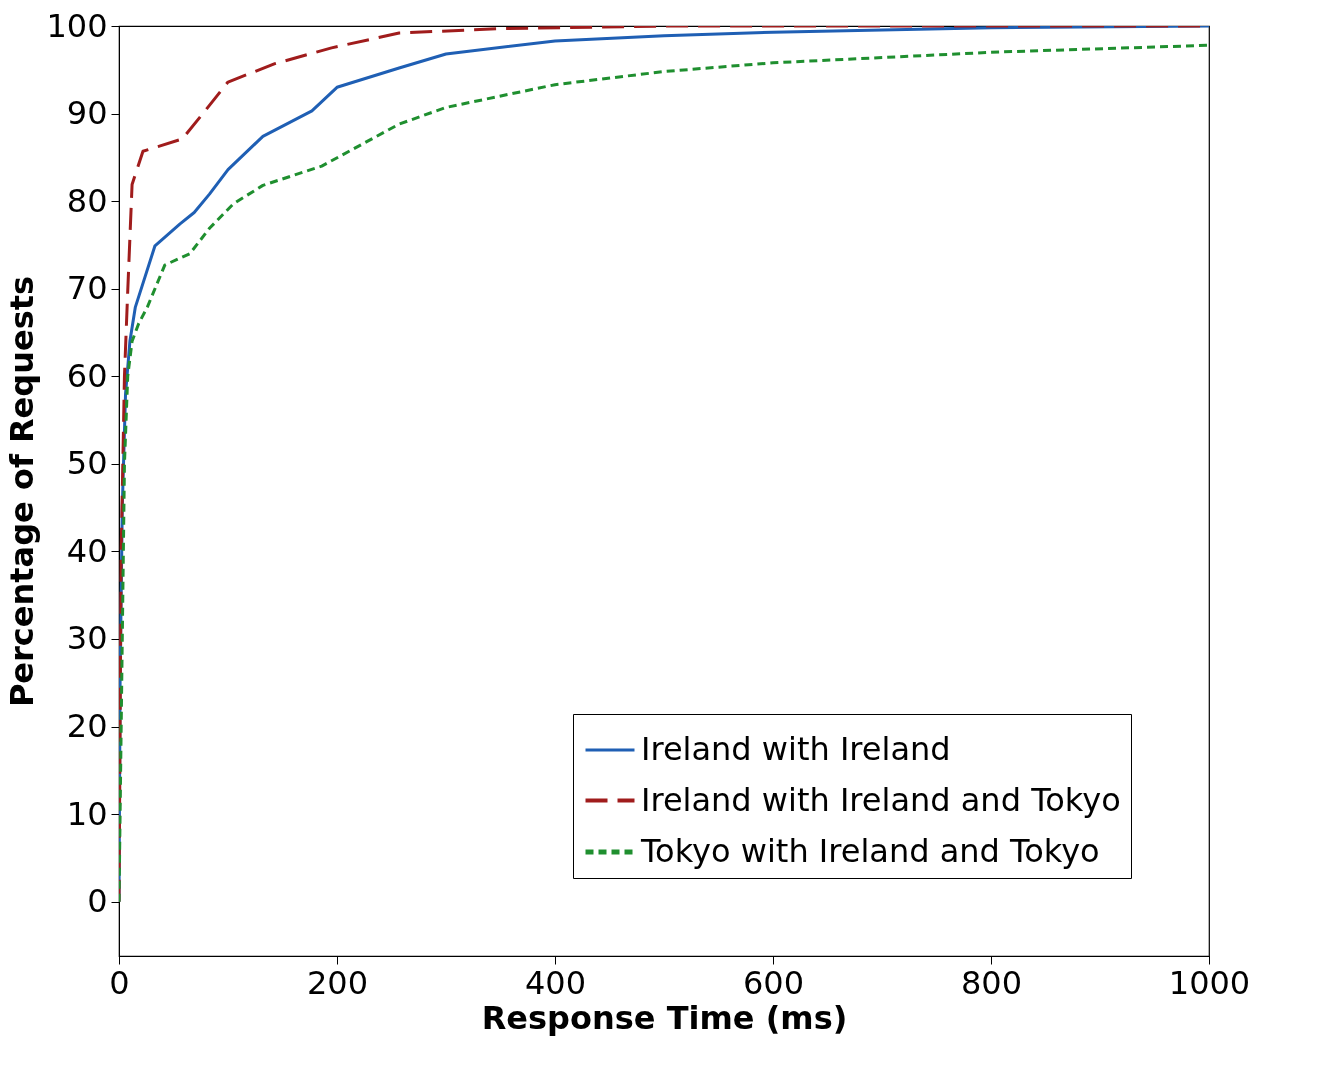  I want to click on x-tick-label: 1000, so click(1209, 982).